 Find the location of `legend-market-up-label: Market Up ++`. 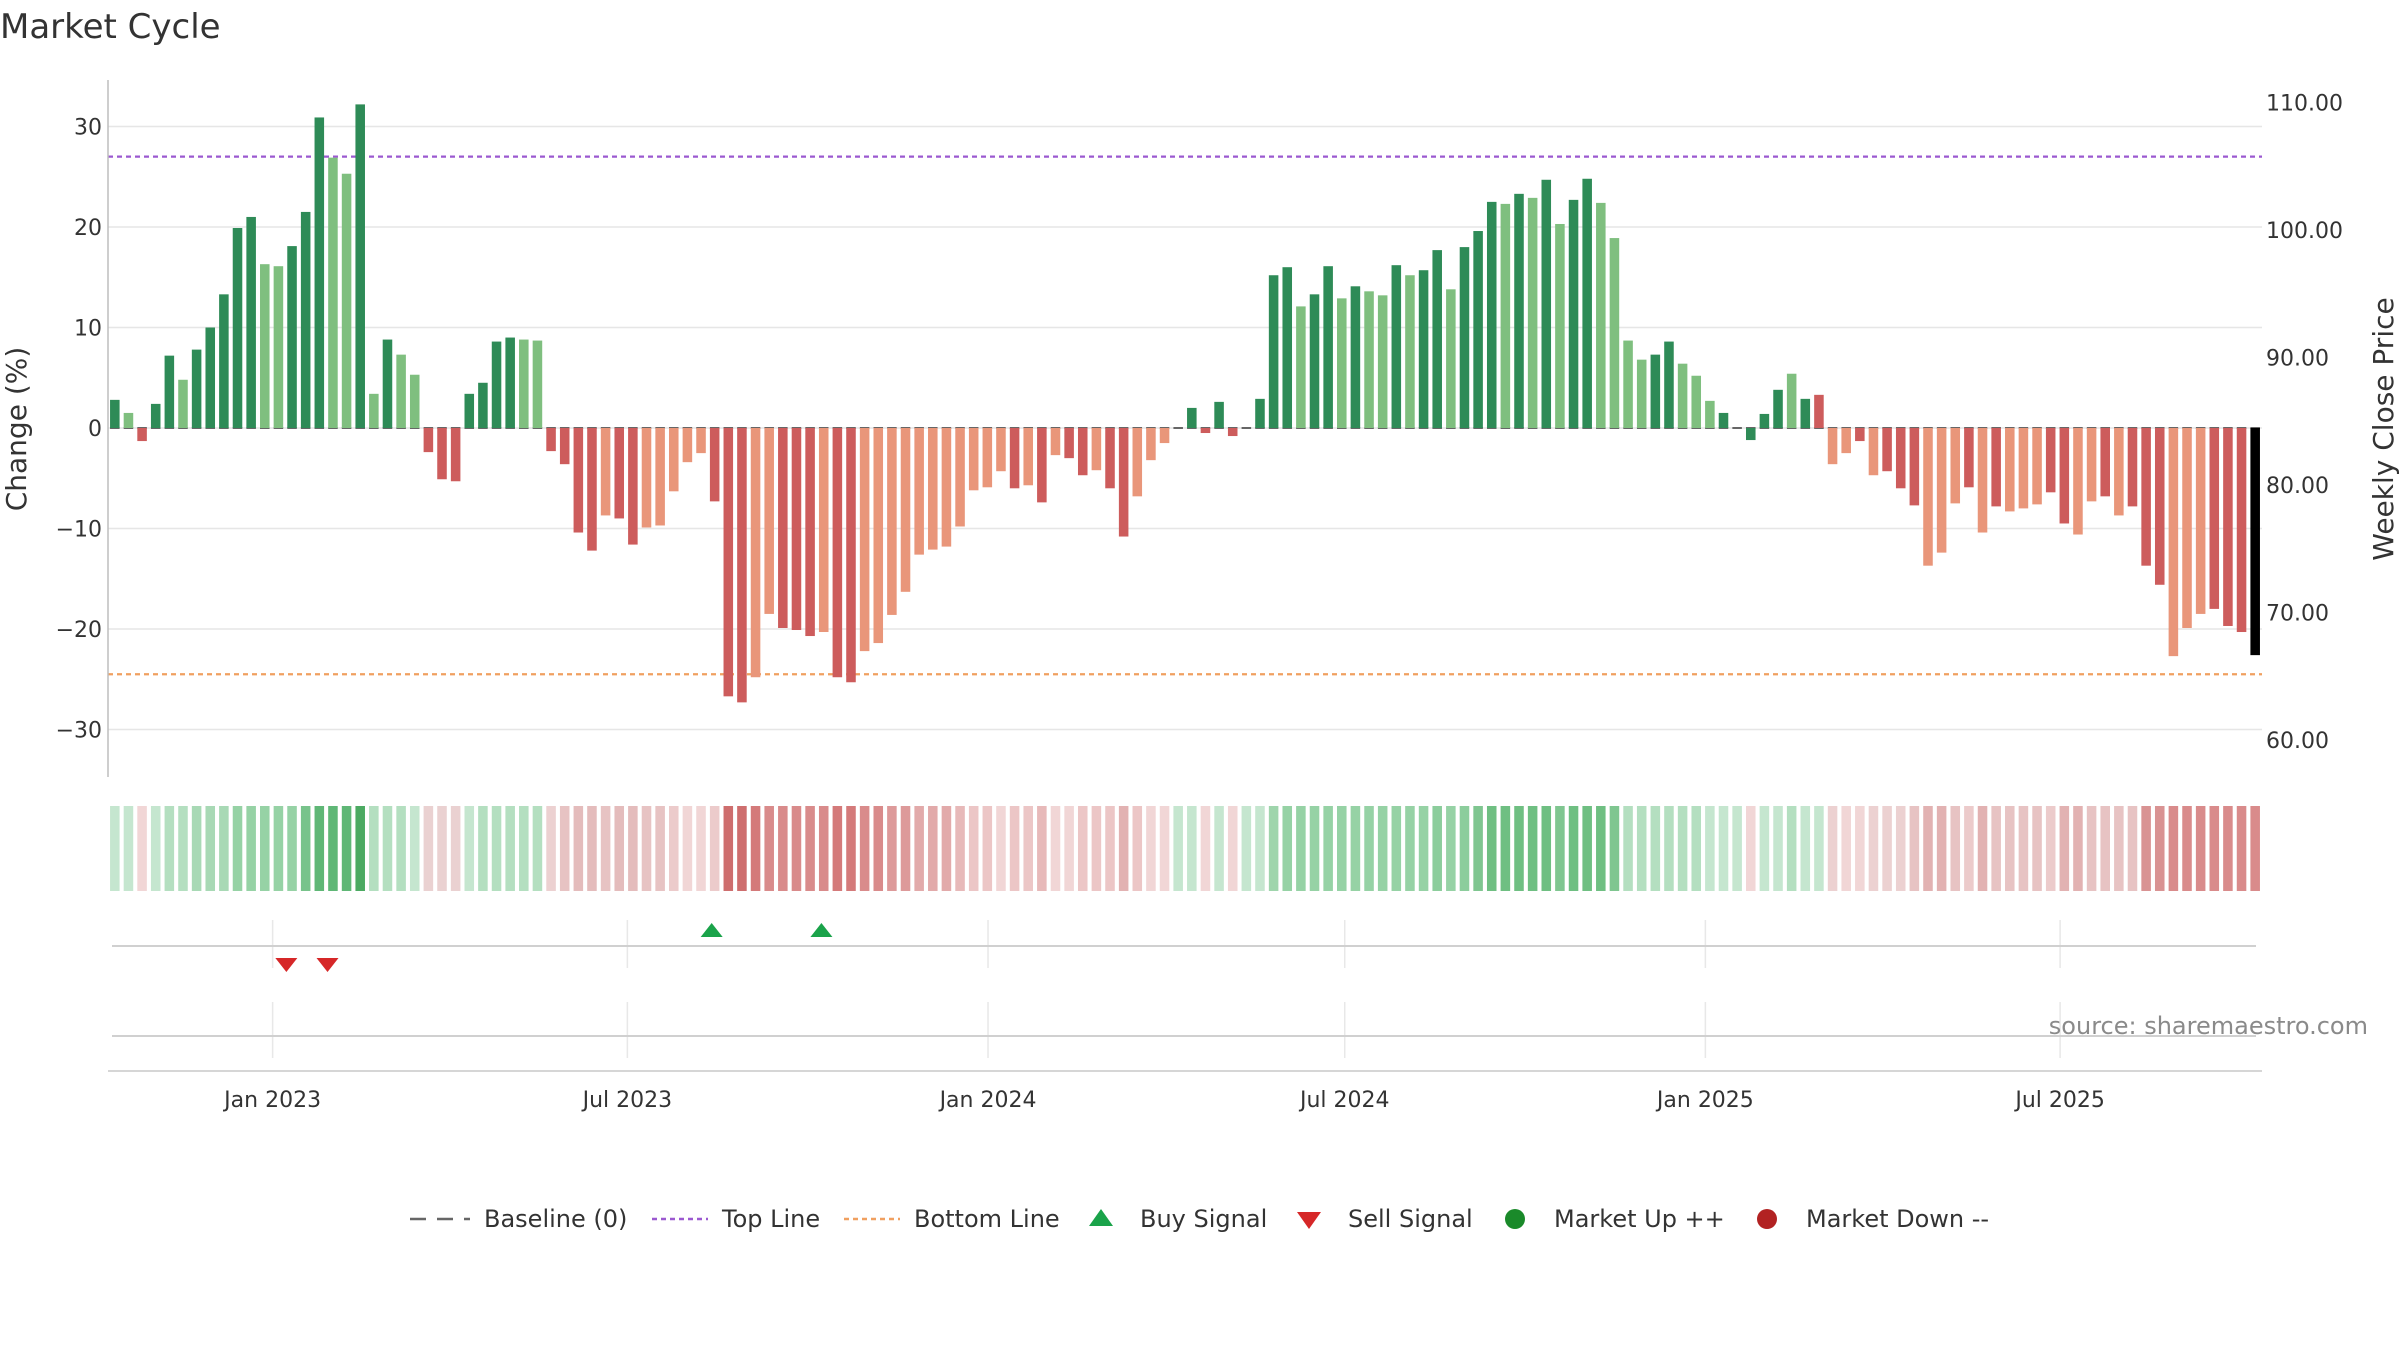

legend-market-up-label: Market Up ++ is located at coordinates (1639, 1219).